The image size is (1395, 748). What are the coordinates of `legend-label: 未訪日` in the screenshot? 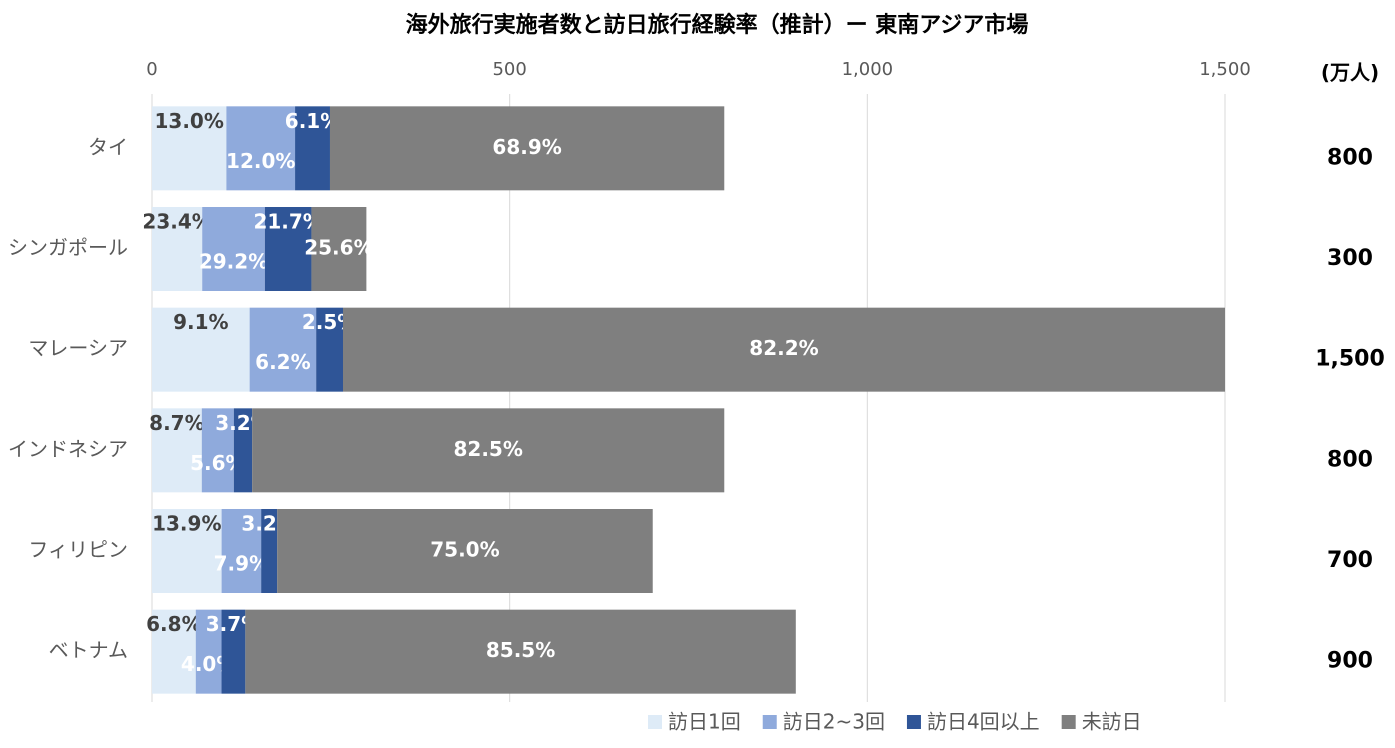 It's located at (1112, 722).